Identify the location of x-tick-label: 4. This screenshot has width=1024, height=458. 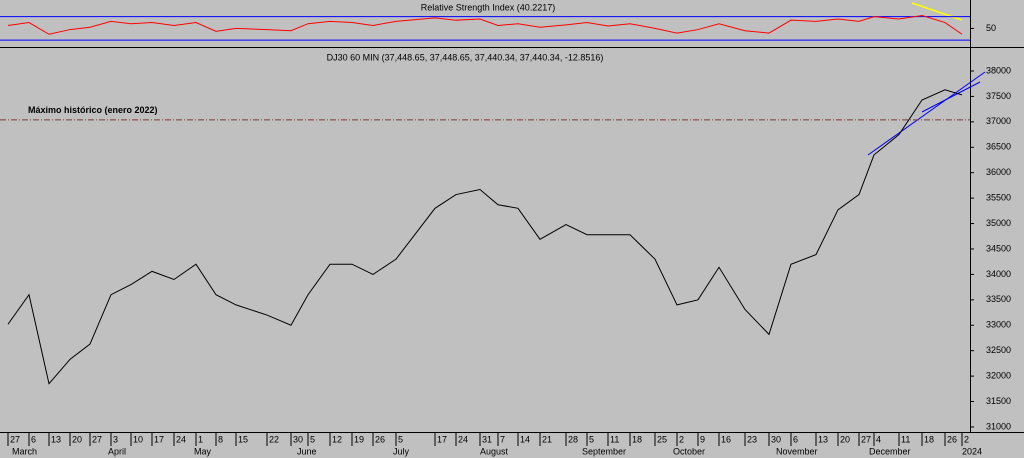
(878, 439).